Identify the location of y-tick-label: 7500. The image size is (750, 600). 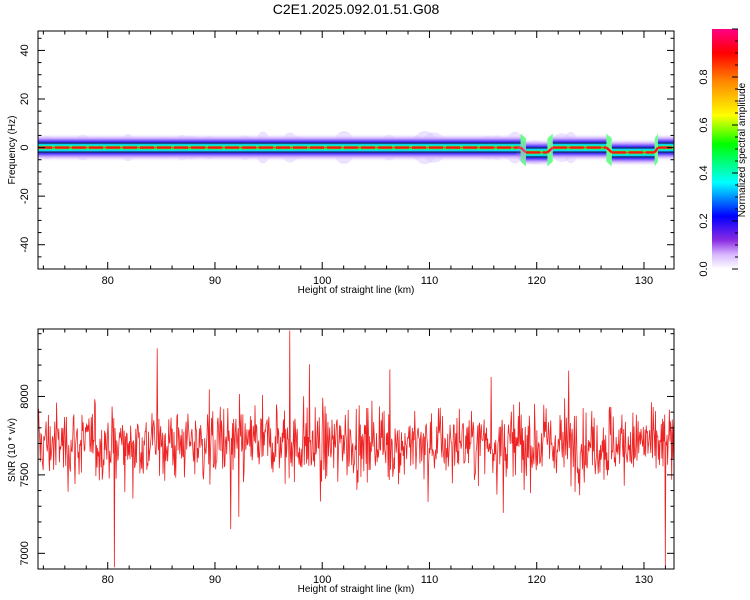
(25, 475).